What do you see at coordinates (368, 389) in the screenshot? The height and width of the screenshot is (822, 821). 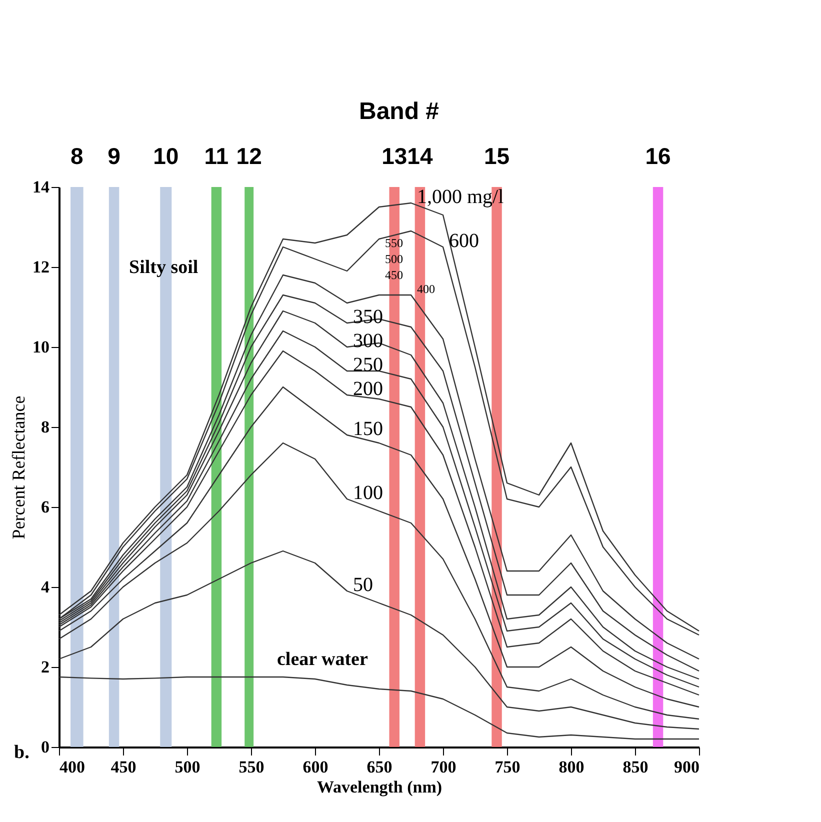 I see `annotation: 200` at bounding box center [368, 389].